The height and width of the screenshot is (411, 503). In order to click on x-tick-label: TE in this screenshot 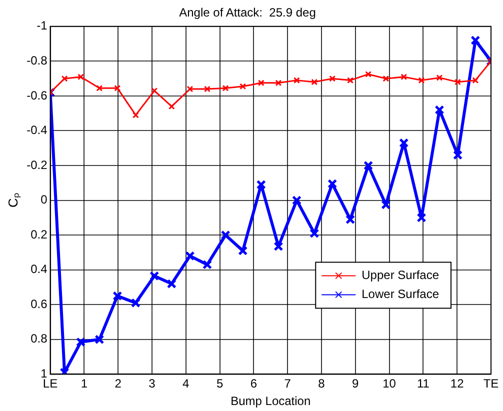, I will do `click(491, 383)`.